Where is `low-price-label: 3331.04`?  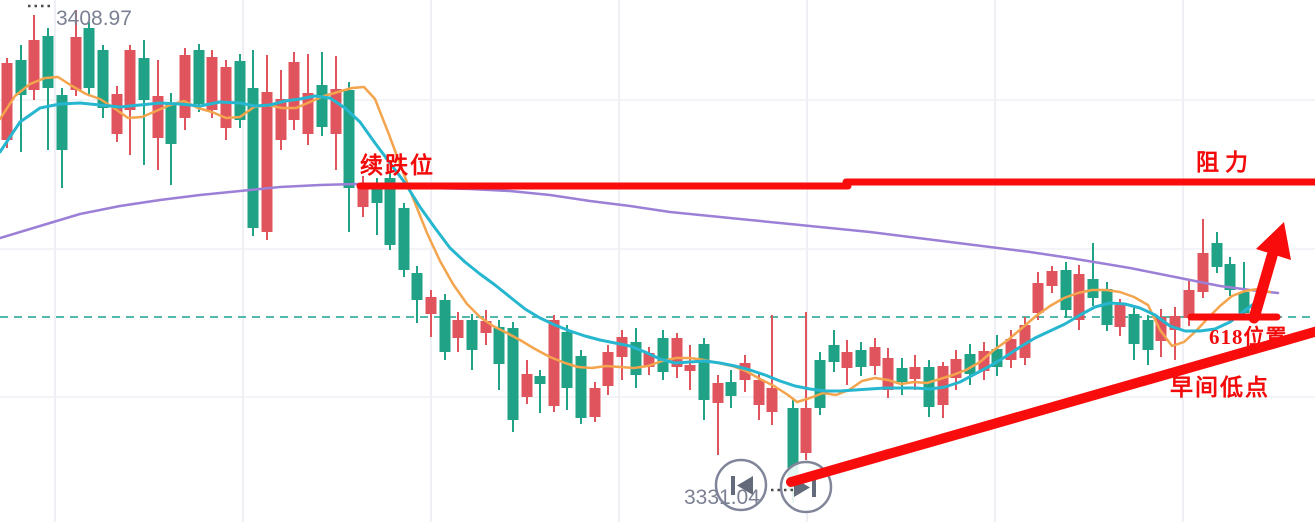 low-price-label: 3331.04 is located at coordinates (722, 497).